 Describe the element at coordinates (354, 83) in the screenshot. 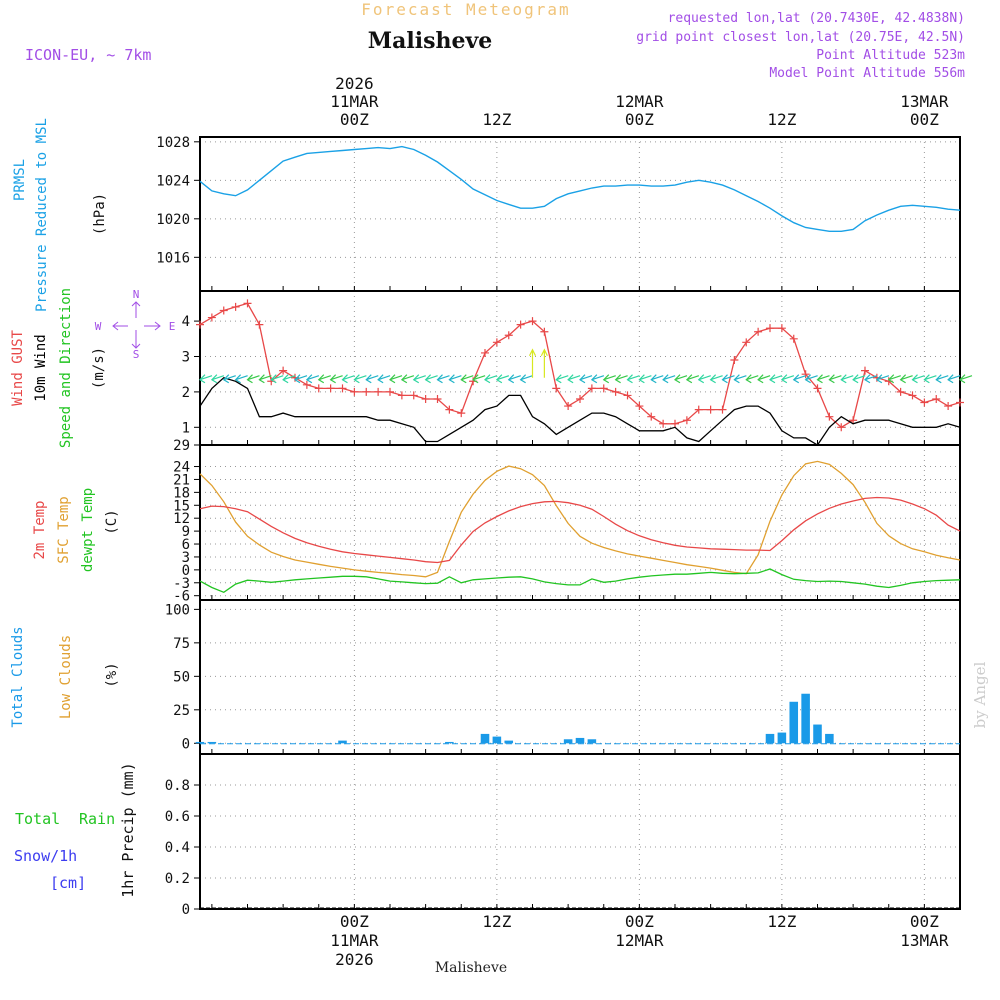

I see `top-time-label: 2026` at that location.